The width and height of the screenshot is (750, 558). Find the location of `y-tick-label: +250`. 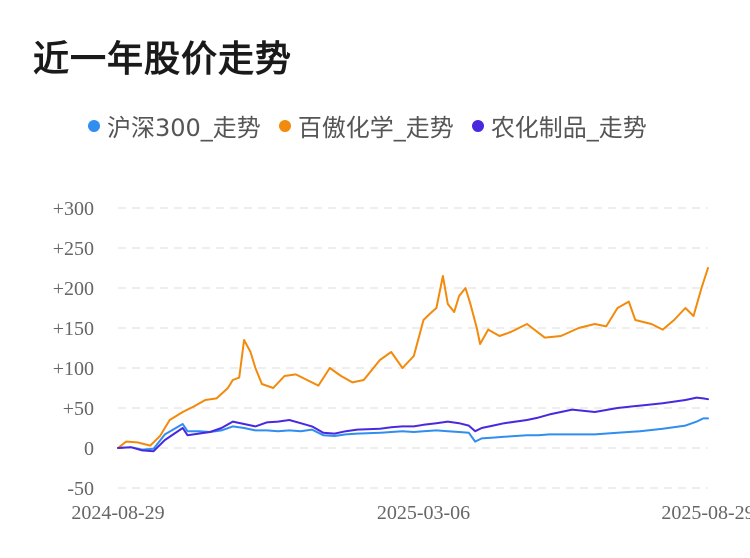

y-tick-label: +250 is located at coordinates (73, 249).